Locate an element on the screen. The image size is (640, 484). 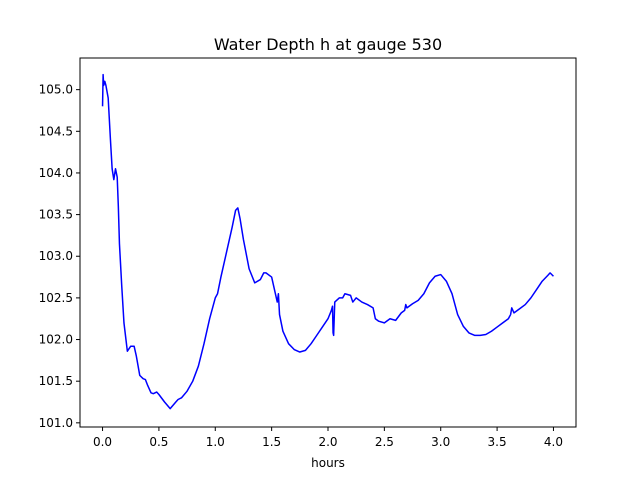
x-tick-label: 3.5 is located at coordinates (497, 442).